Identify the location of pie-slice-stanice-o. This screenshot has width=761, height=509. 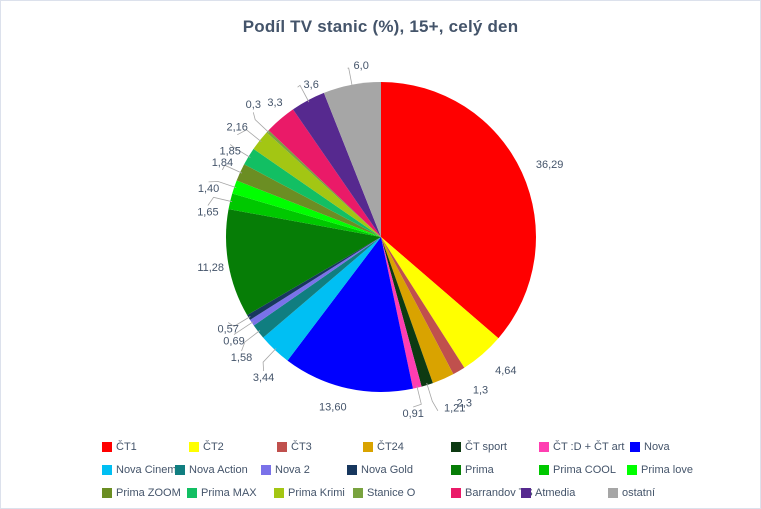
(323, 183).